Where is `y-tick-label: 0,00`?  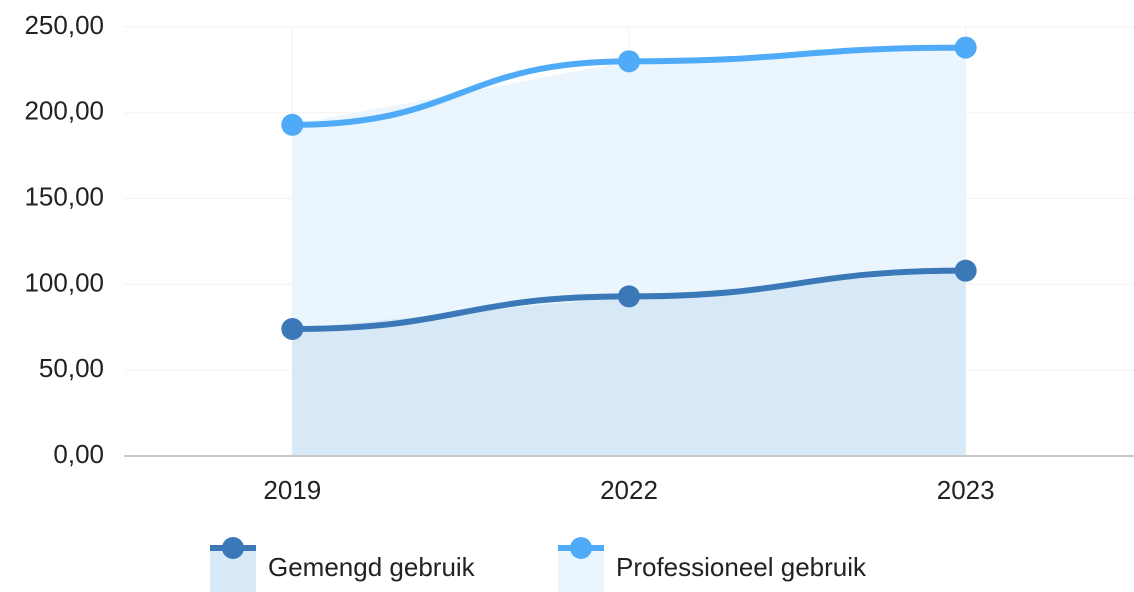 y-tick-label: 0,00 is located at coordinates (78, 454).